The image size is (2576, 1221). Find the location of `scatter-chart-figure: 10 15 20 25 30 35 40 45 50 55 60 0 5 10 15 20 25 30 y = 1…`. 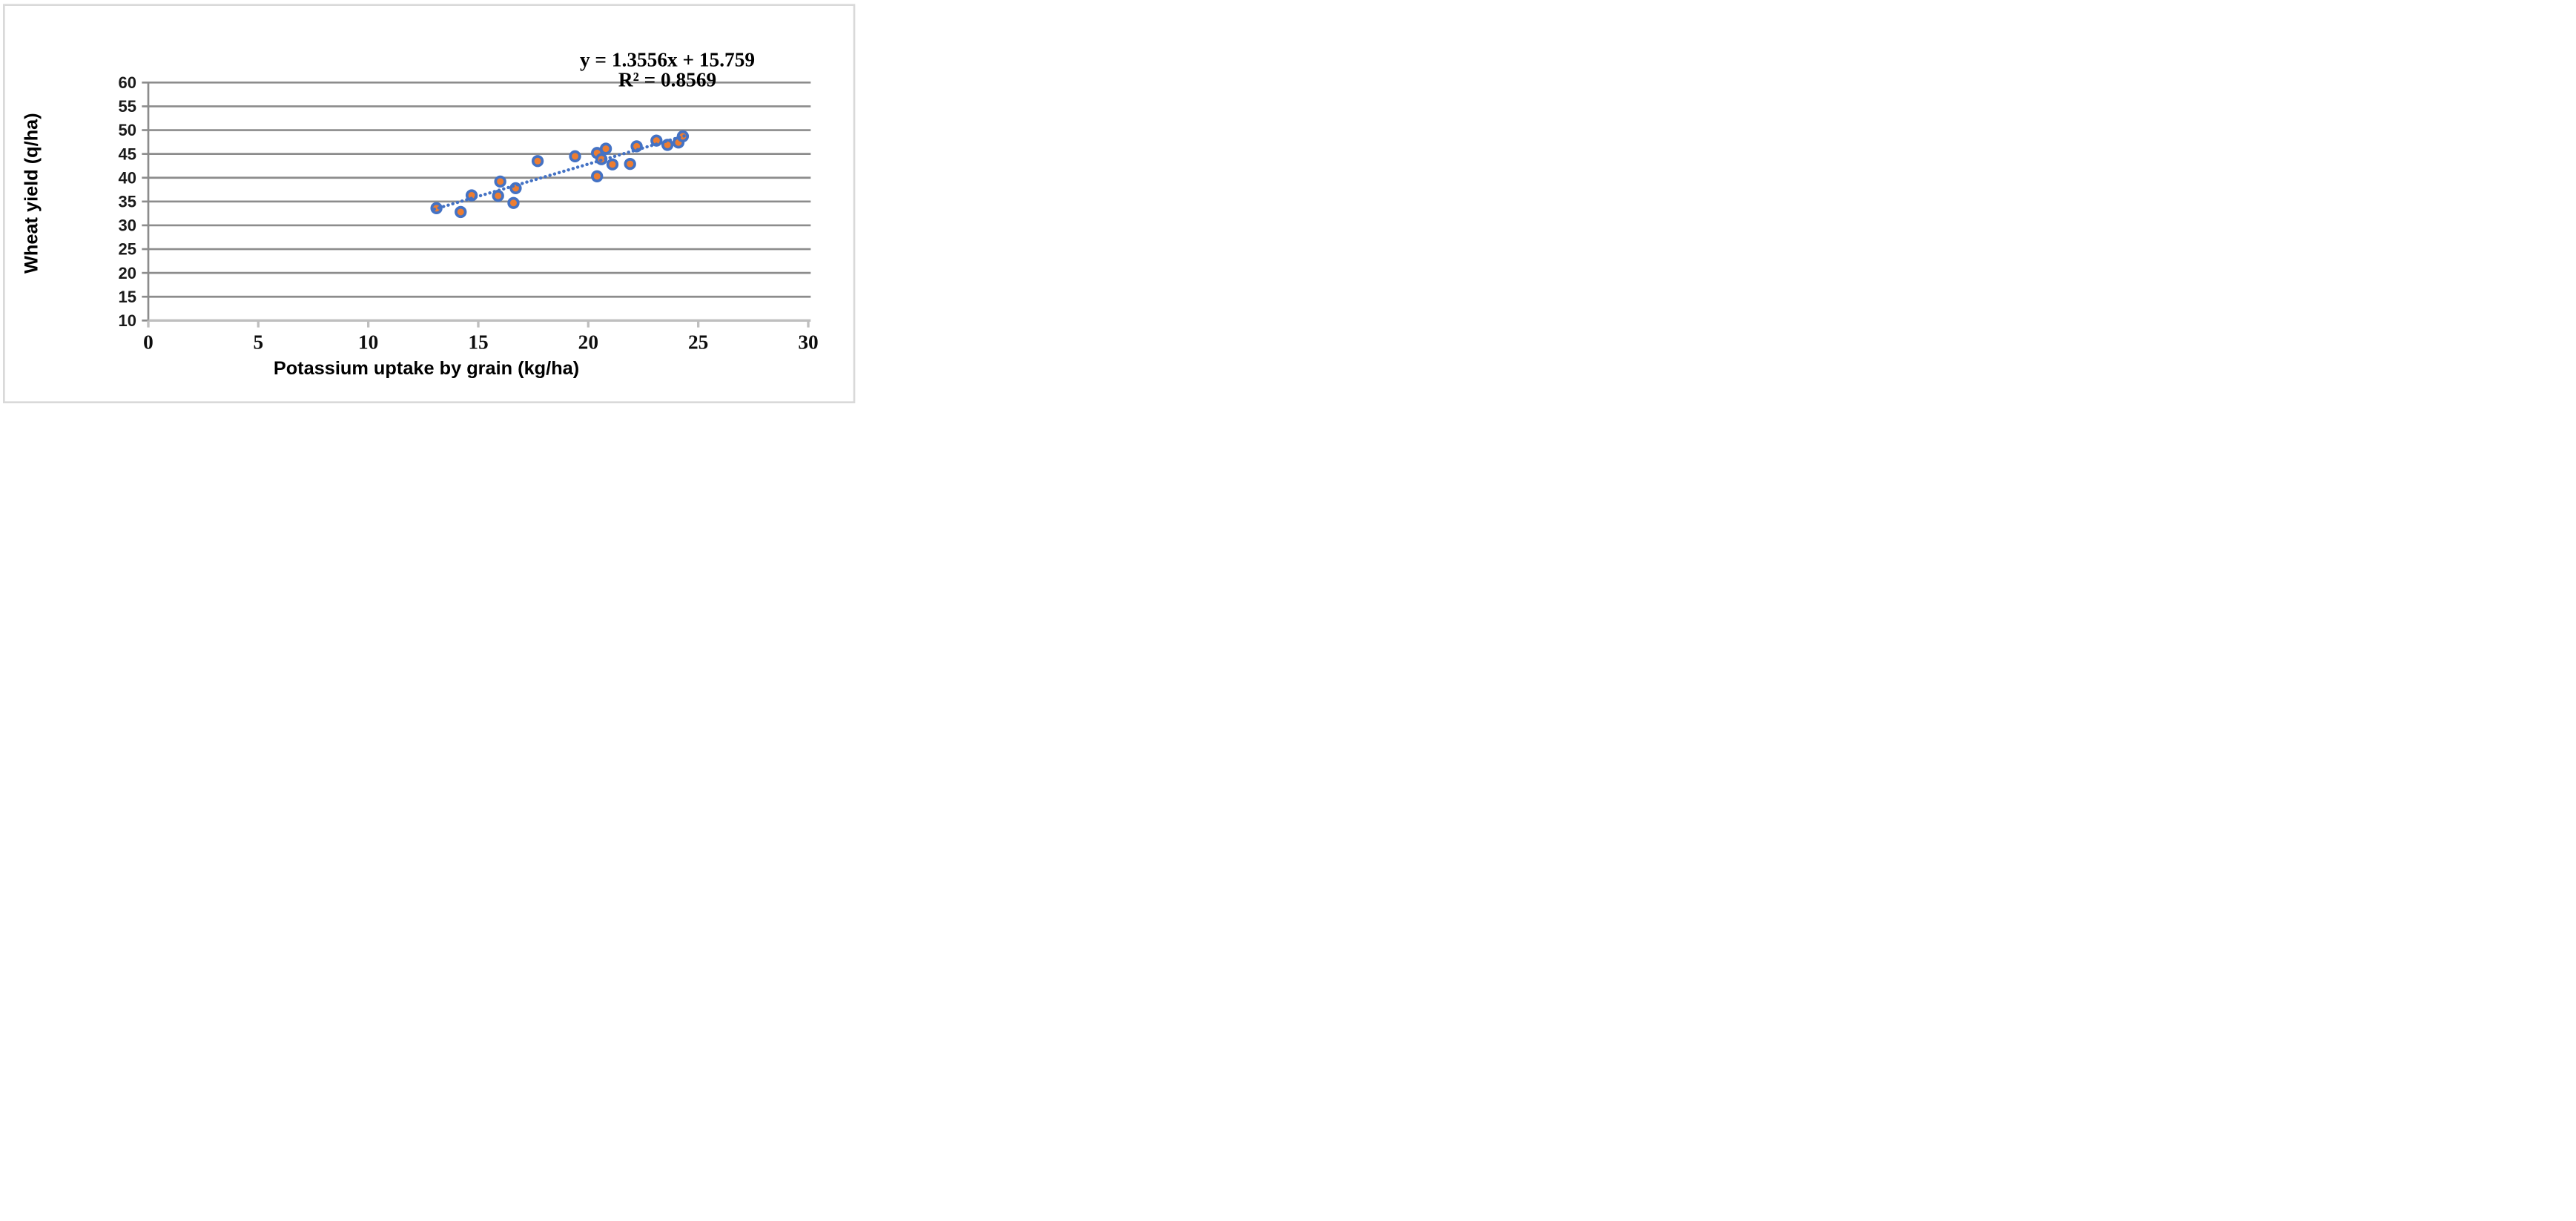

scatter-chart-figure: 10 15 20 25 30 35 40 45 50 55 60 0 5 10 15 20 25 30 y = 1… is located at coordinates (429, 203).